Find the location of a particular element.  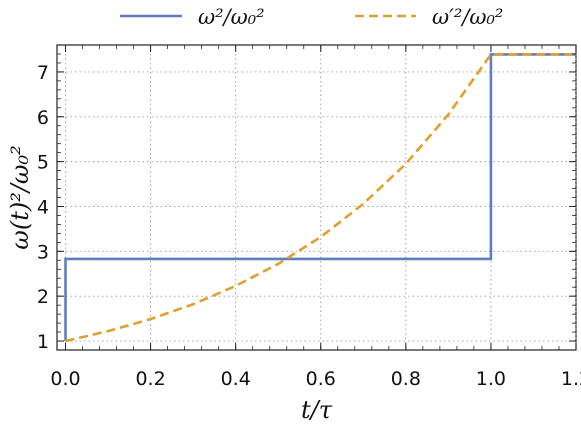

y-tick-label: 5 is located at coordinates (43, 163).